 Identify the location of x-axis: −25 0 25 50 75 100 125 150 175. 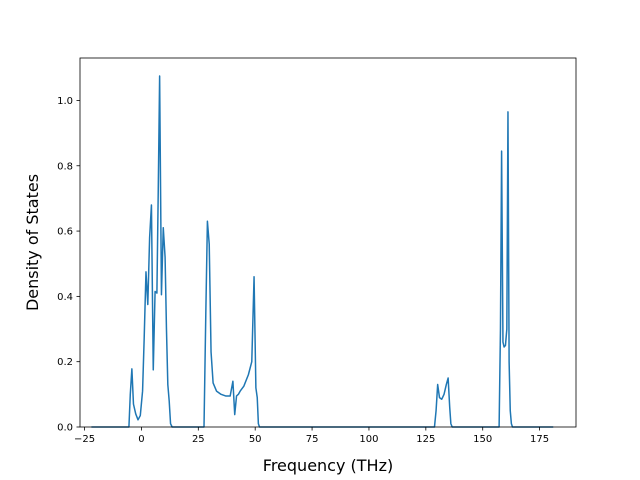
(311, 436).